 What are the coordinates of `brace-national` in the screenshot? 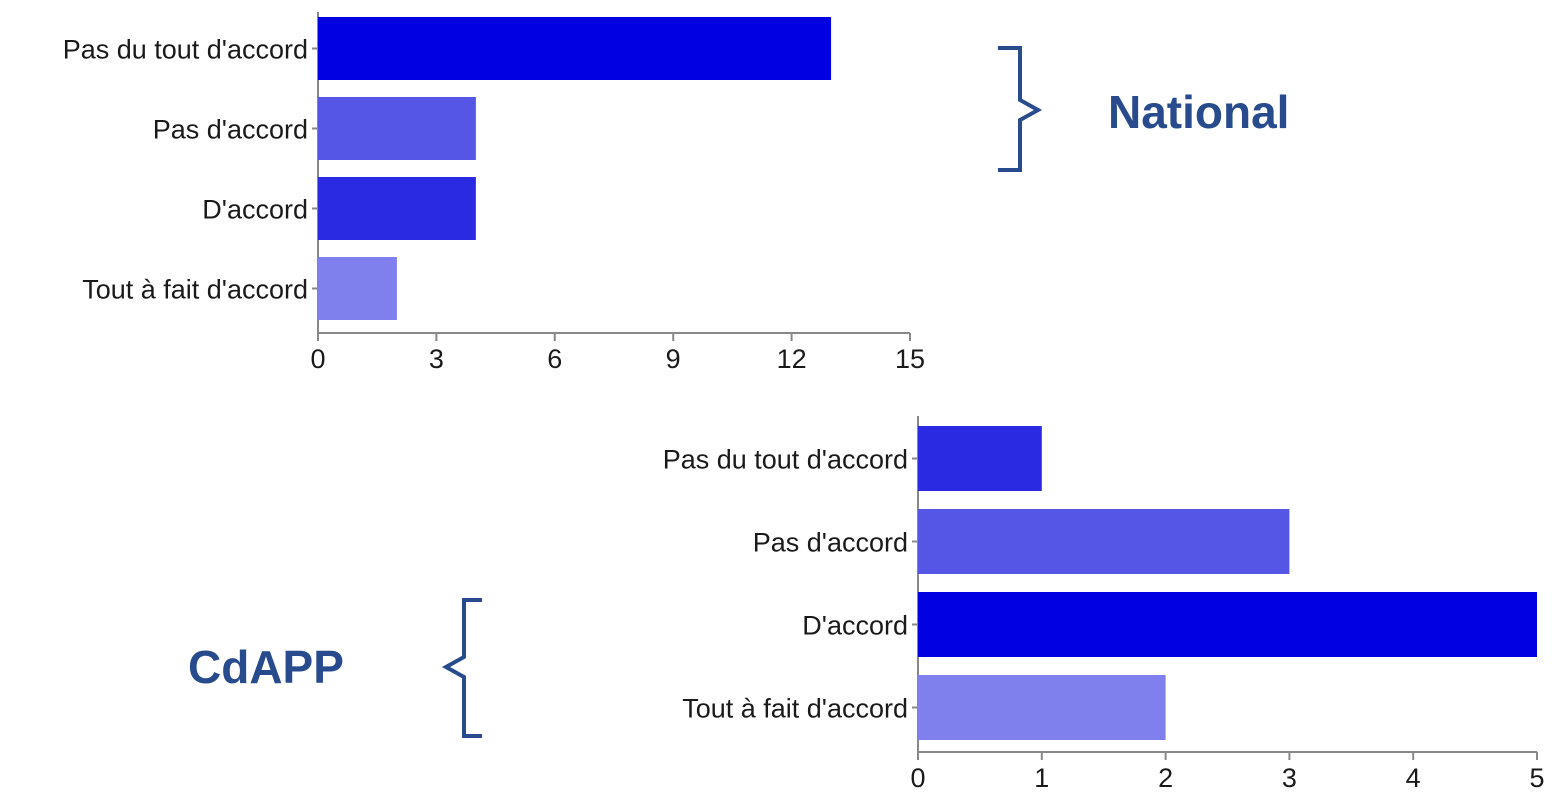 It's located at (1020, 109).